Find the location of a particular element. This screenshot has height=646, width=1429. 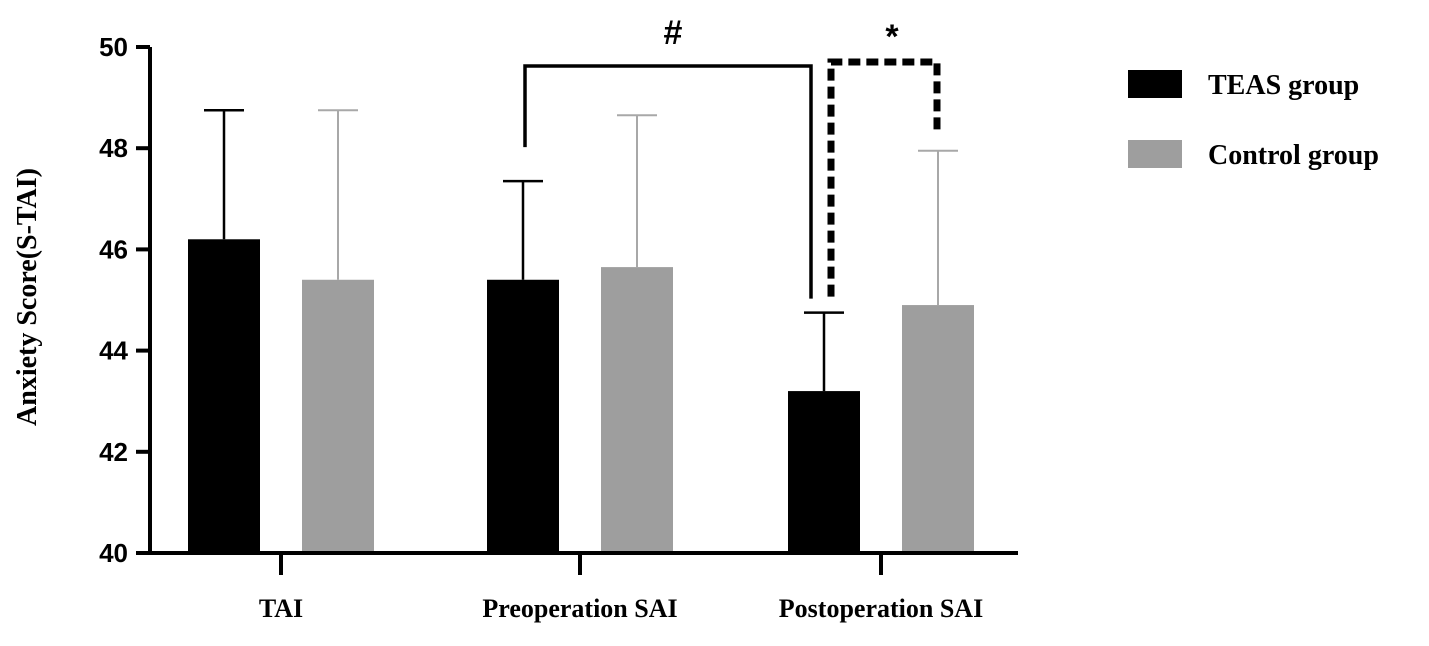

legend-label-control: Control group is located at coordinates (1293, 155).